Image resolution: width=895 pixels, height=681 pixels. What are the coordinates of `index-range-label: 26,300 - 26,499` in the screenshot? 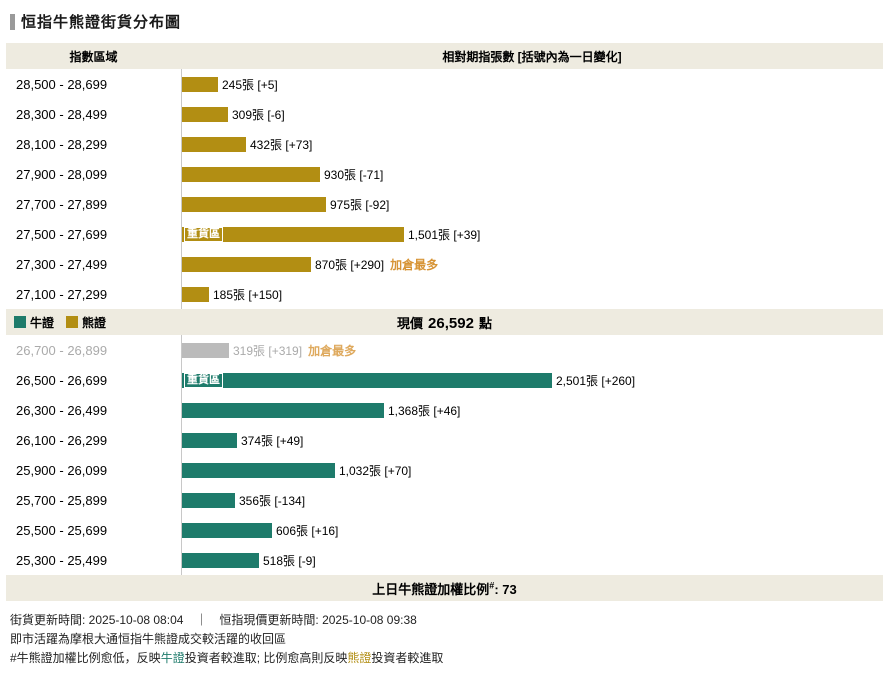 It's located at (62, 410).